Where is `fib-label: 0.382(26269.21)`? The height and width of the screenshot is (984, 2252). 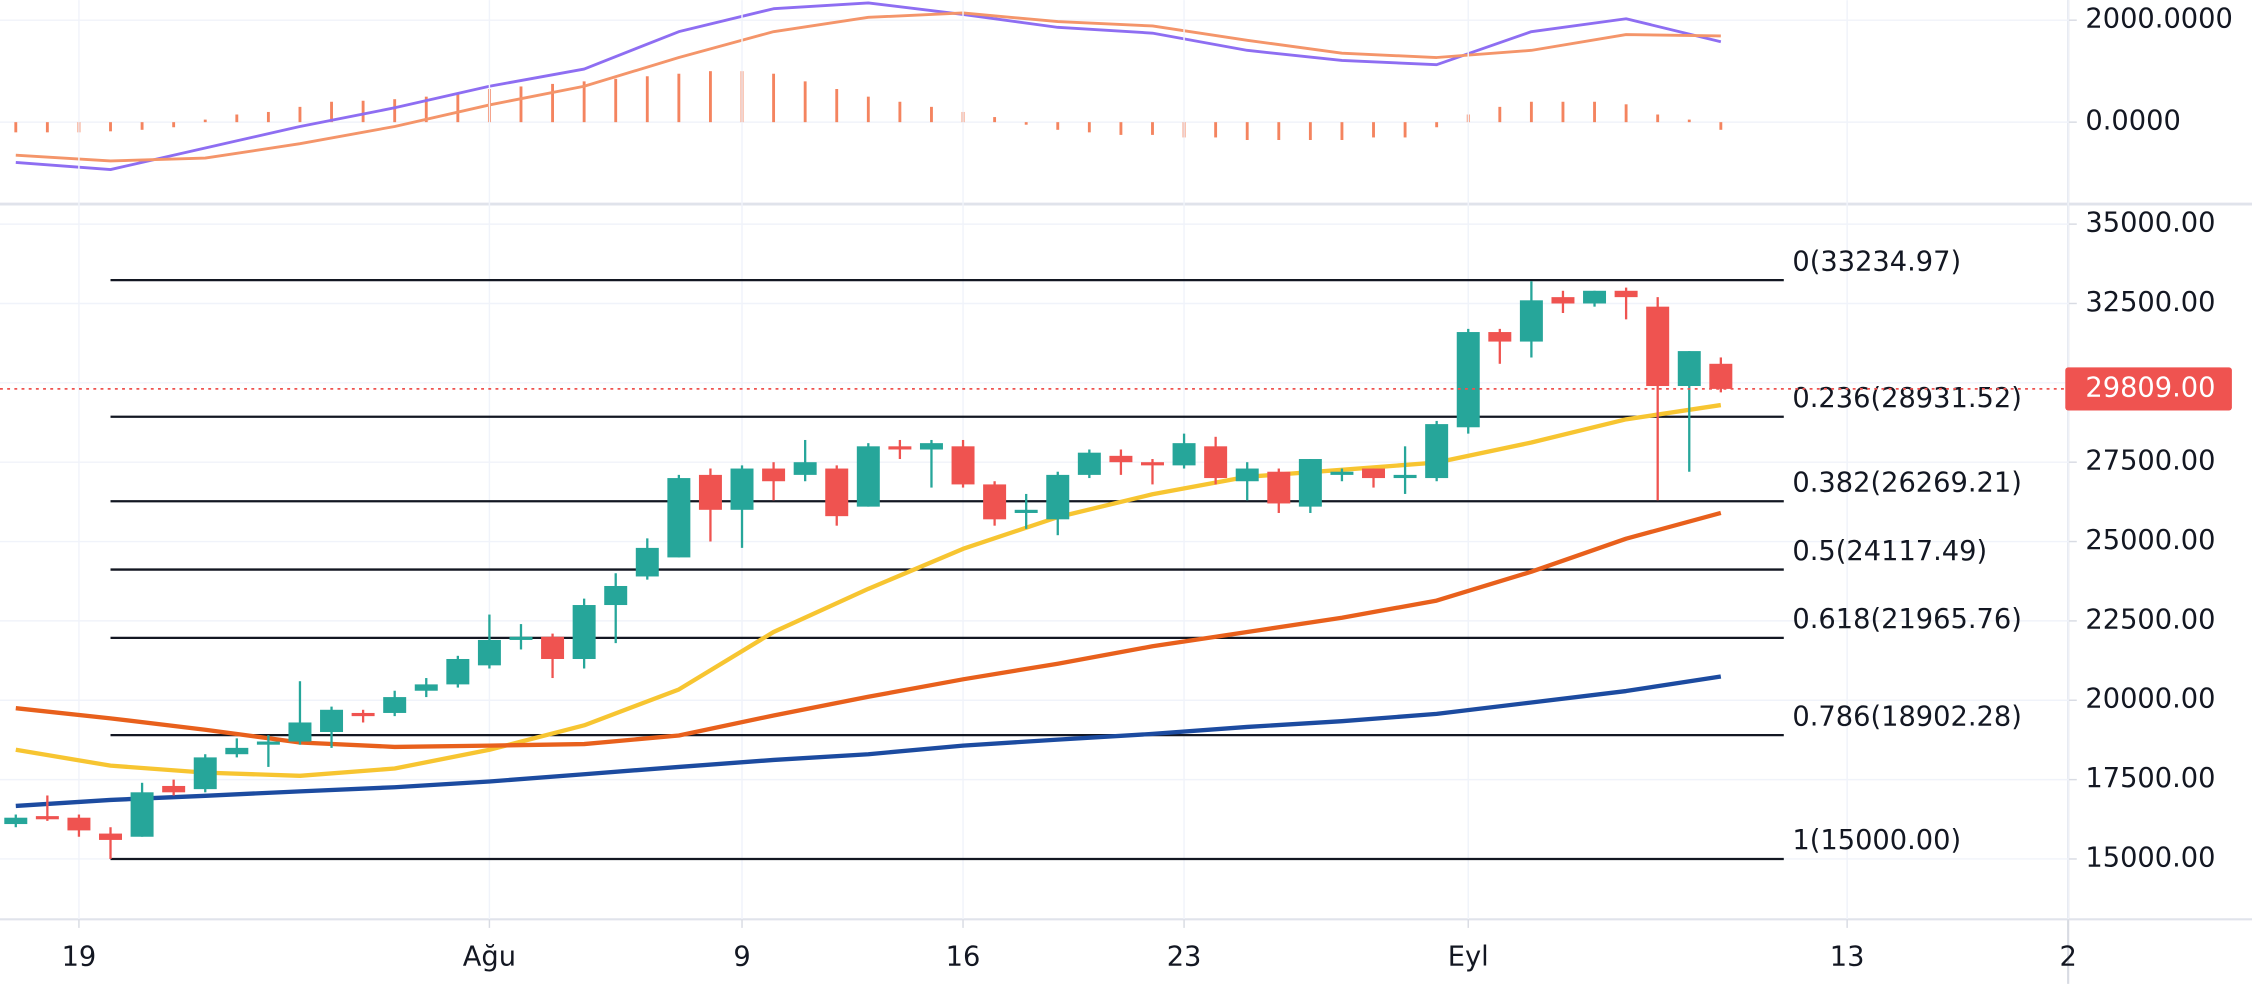 fib-label: 0.382(26269.21) is located at coordinates (1906, 483).